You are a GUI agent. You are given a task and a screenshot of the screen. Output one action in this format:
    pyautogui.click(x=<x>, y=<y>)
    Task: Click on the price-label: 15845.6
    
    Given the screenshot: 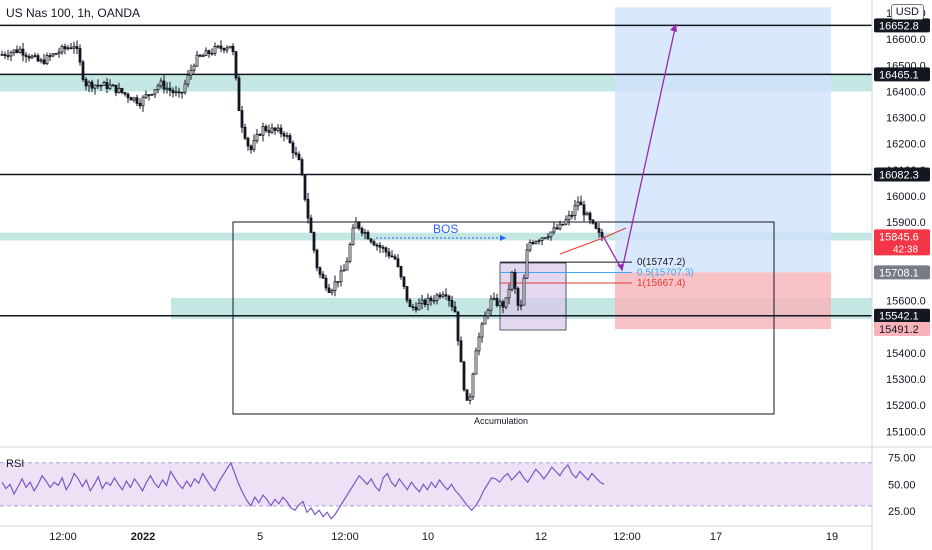 What is the action you would take?
    pyautogui.click(x=899, y=237)
    